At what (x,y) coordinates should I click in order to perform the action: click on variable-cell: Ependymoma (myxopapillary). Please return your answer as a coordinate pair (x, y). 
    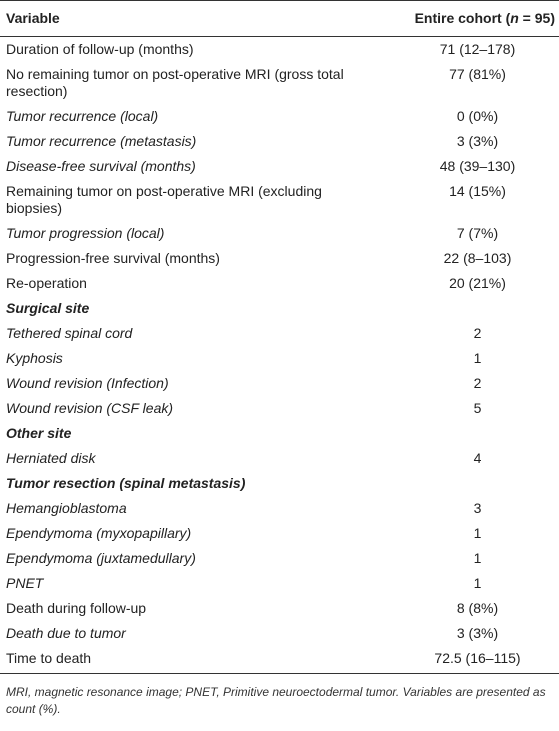
    Looking at the image, I should click on (99, 533).